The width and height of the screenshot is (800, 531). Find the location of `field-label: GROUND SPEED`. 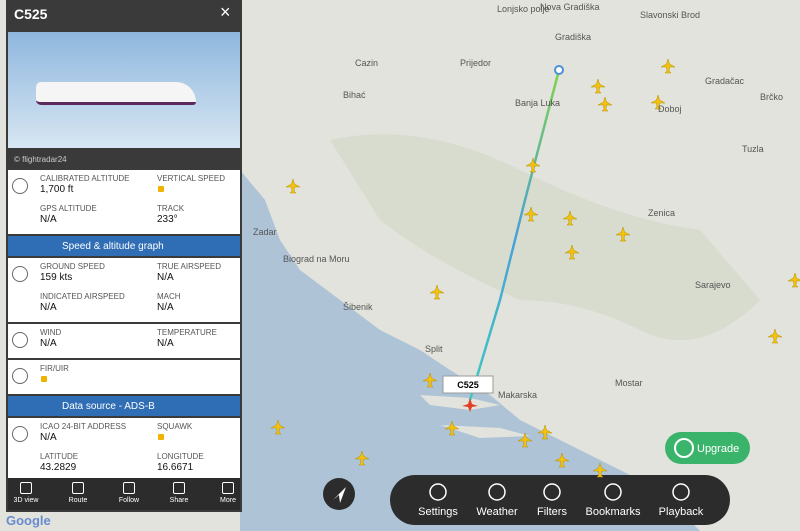

field-label: GROUND SPEED is located at coordinates (72, 266).